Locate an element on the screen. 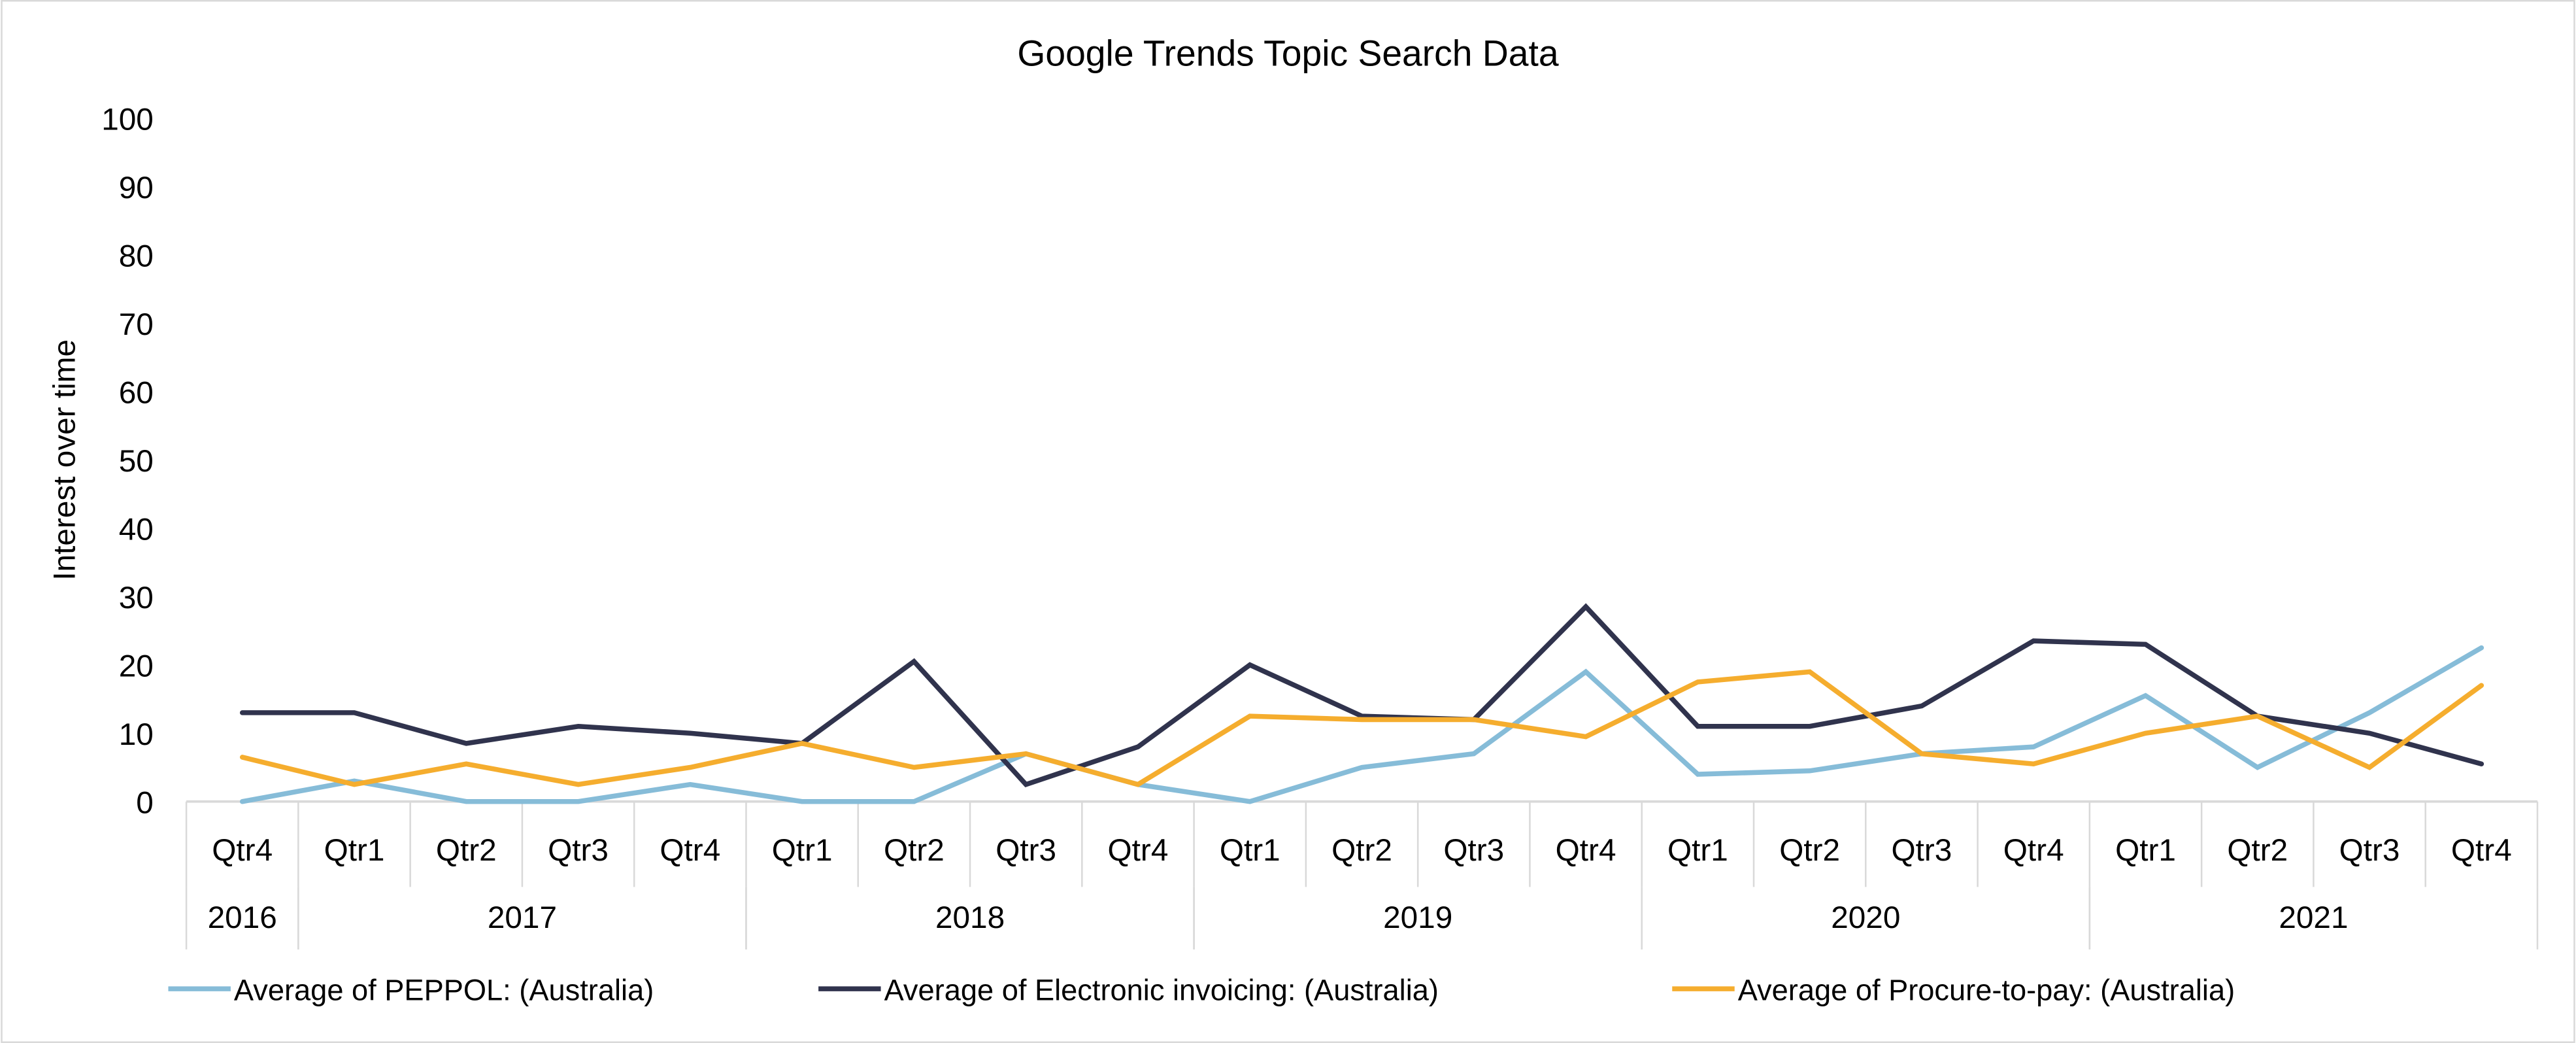  legend-label: Average of Procure-to-pay: (Australia) is located at coordinates (1986, 991).